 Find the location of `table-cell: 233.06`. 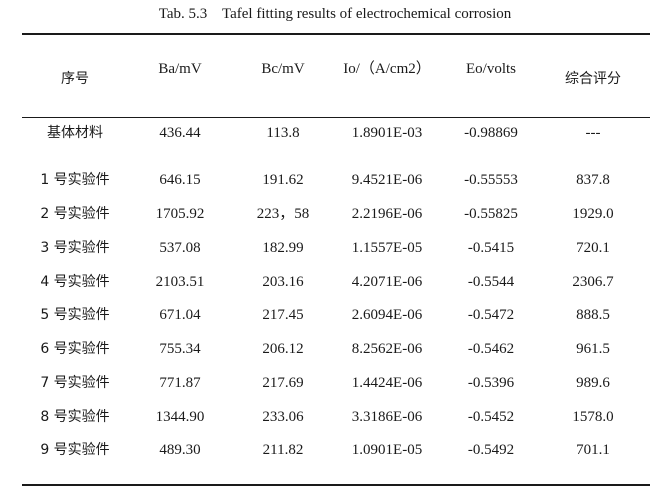

table-cell: 233.06 is located at coordinates (283, 417).